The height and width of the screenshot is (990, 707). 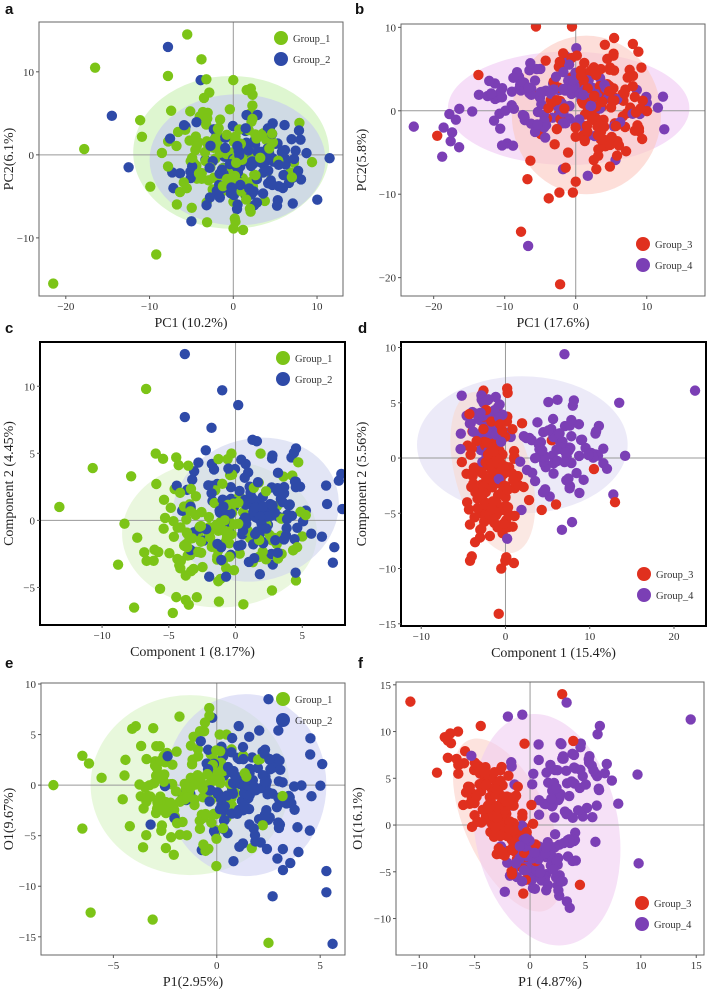 What do you see at coordinates (674, 575) in the screenshot?
I see `legend-label: Group_3` at bounding box center [674, 575].